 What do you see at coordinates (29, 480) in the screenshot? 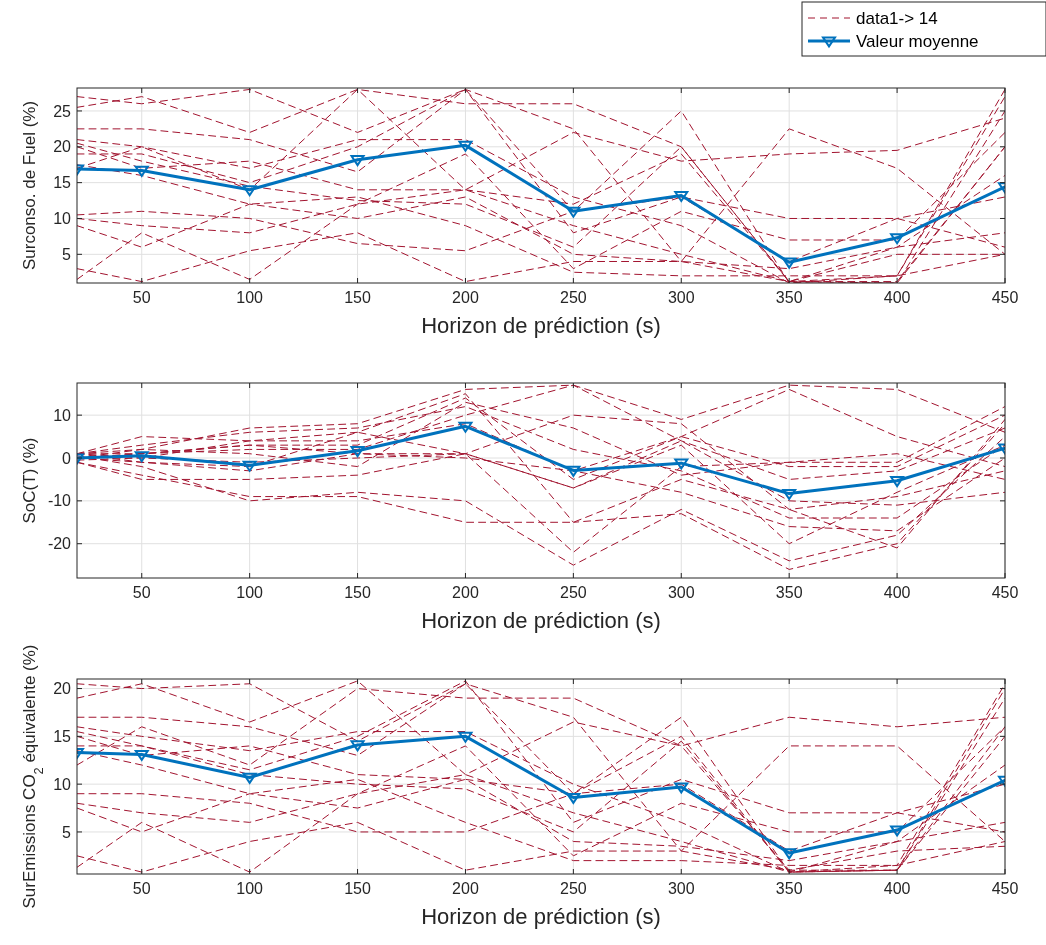
I see `y-axis-title: SoC(T) (%)` at bounding box center [29, 480].